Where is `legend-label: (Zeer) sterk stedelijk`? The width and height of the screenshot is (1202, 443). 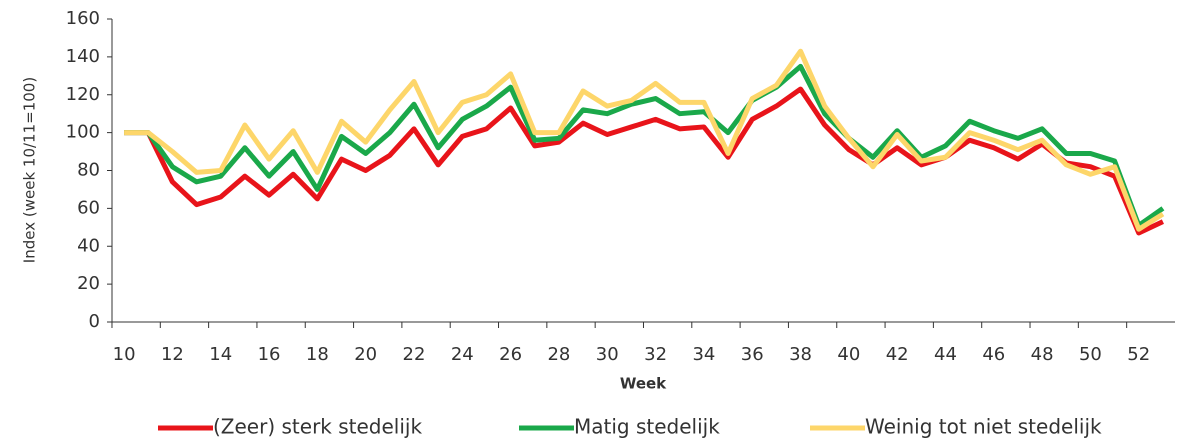 legend-label: (Zeer) sterk stedelijk is located at coordinates (317, 427).